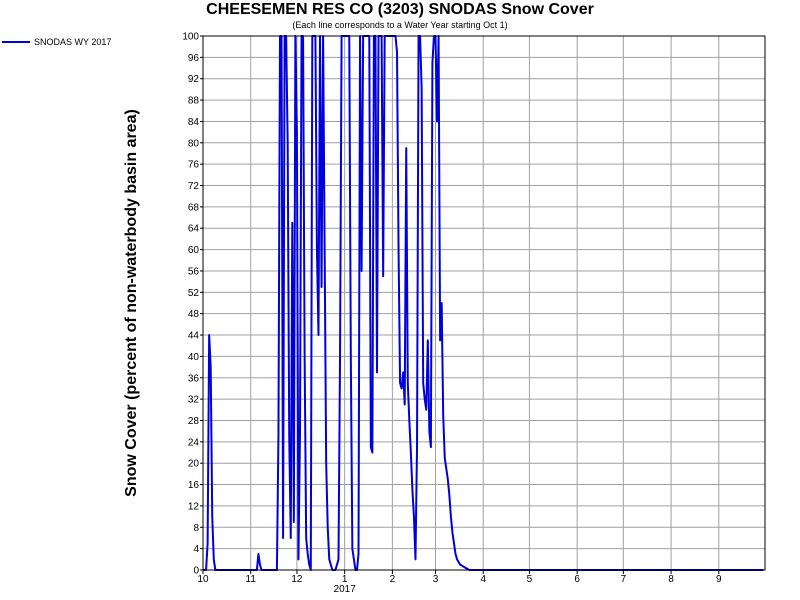 The height and width of the screenshot is (600, 800). Describe the element at coordinates (196, 549) in the screenshot. I see `y-tick-label: 4` at that location.